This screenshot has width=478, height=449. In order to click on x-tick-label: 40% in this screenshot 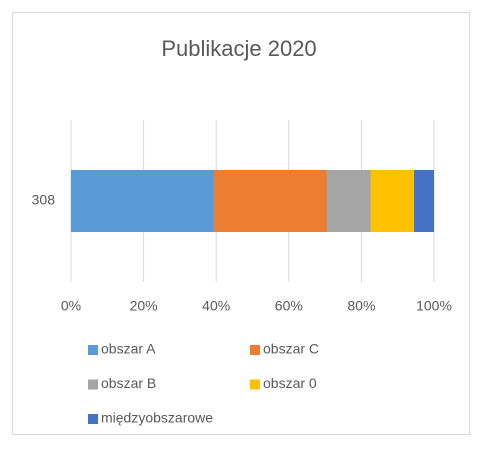, I will do `click(216, 306)`.